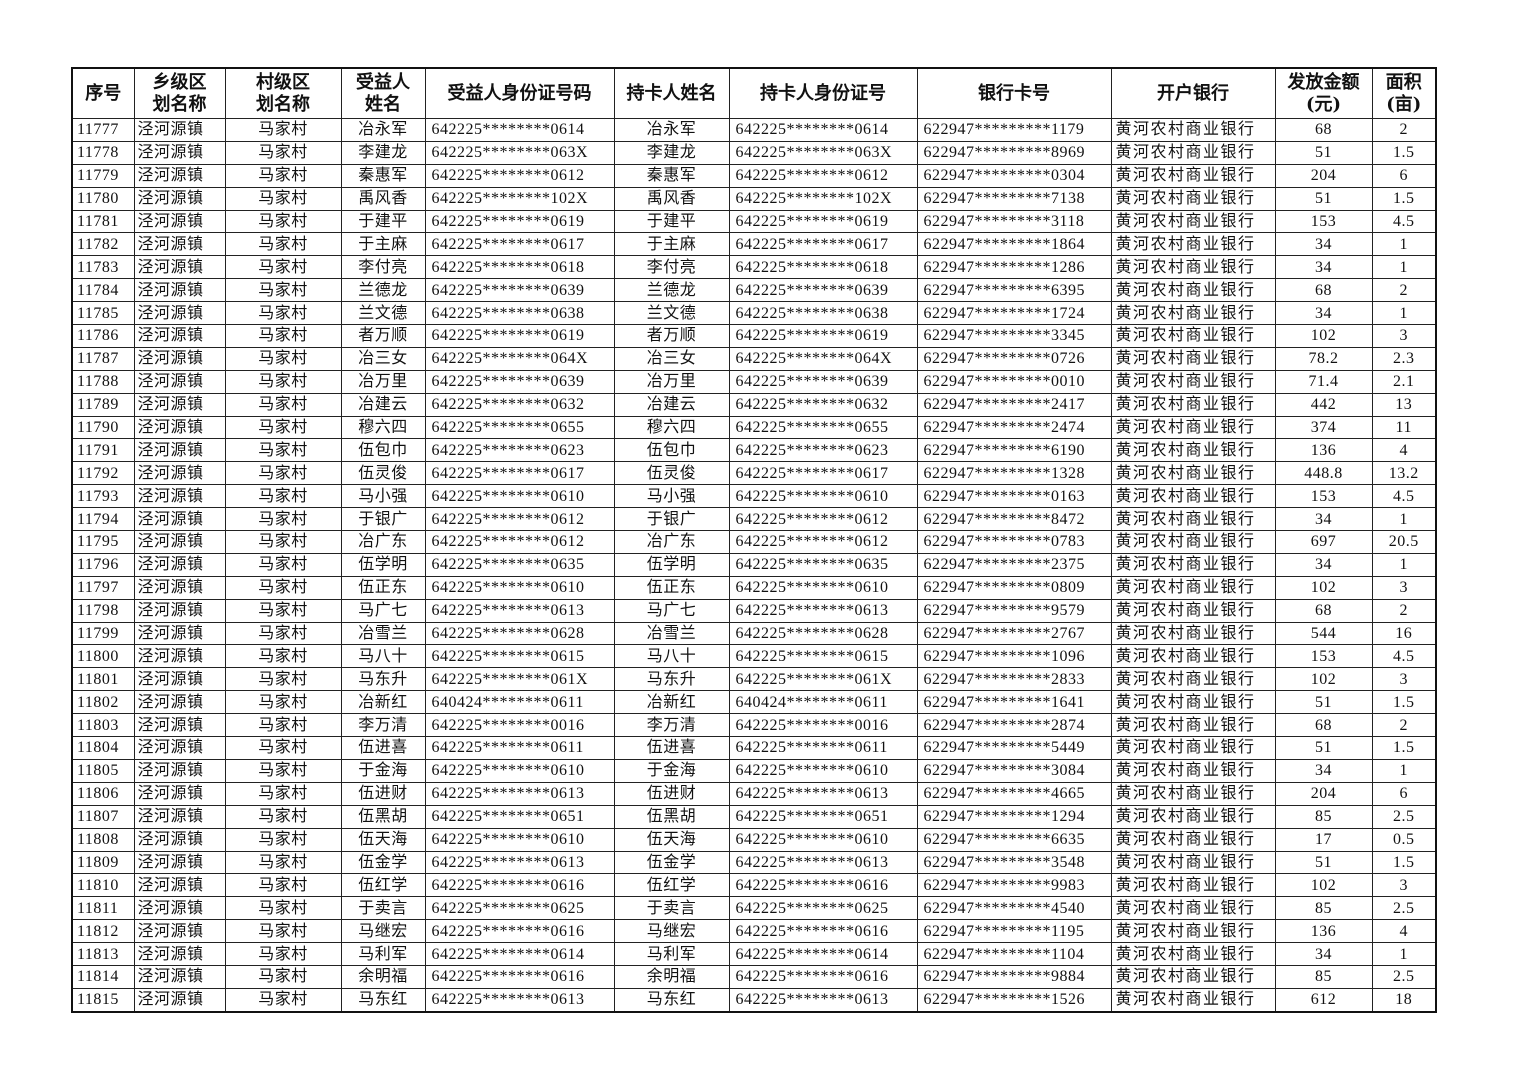 Image resolution: width=1519 pixels, height=1075 pixels. Describe the element at coordinates (103, 931) in the screenshot. I see `cell-serial-no: 11812` at that location.